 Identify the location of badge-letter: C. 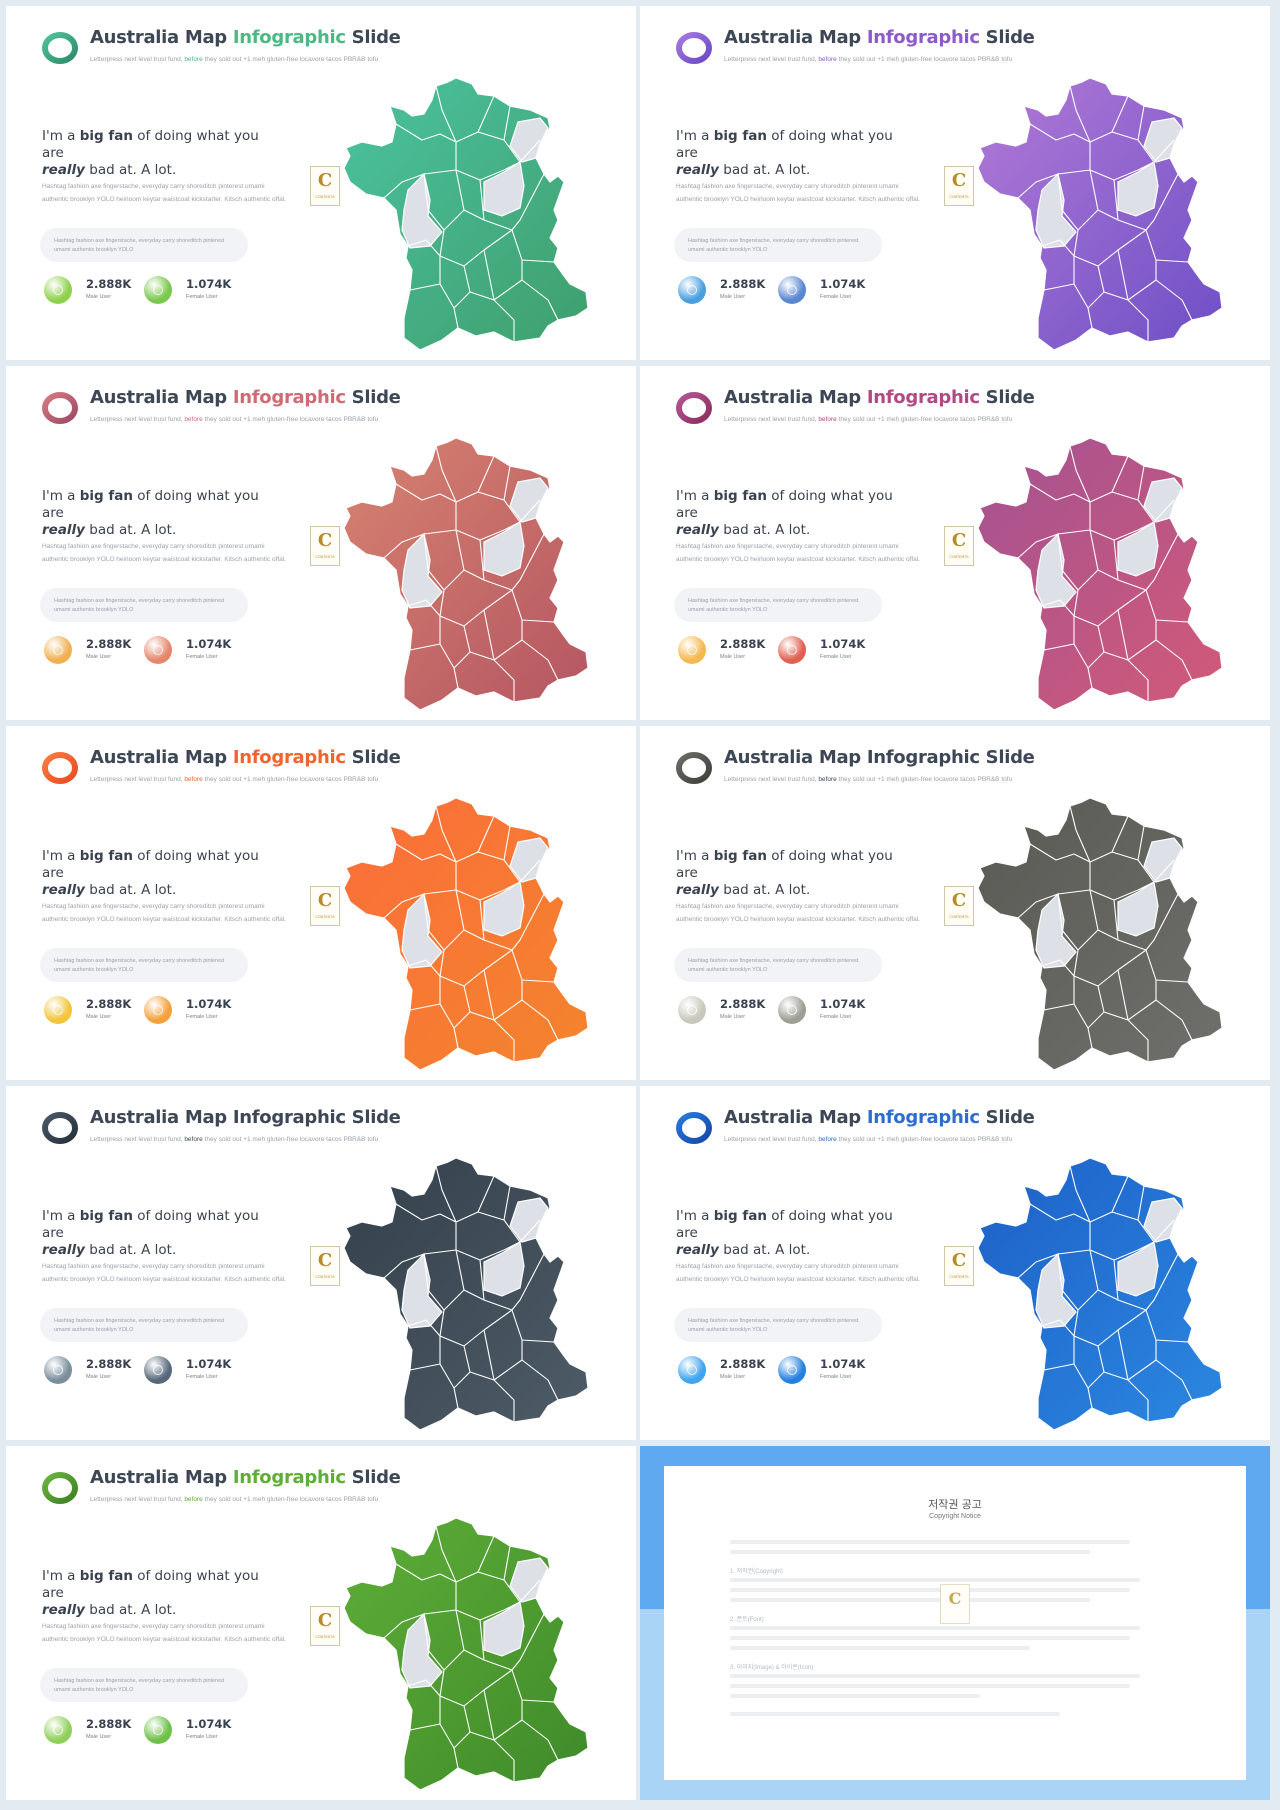
(959, 1260).